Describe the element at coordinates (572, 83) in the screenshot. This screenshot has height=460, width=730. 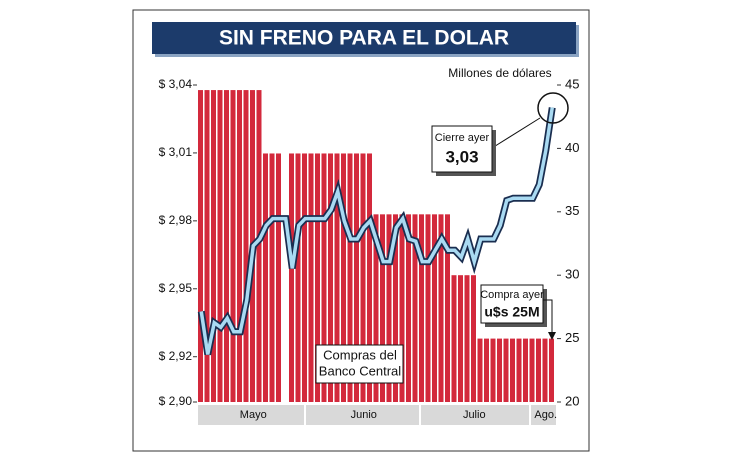
I see `y2-tick-label: 45` at that location.